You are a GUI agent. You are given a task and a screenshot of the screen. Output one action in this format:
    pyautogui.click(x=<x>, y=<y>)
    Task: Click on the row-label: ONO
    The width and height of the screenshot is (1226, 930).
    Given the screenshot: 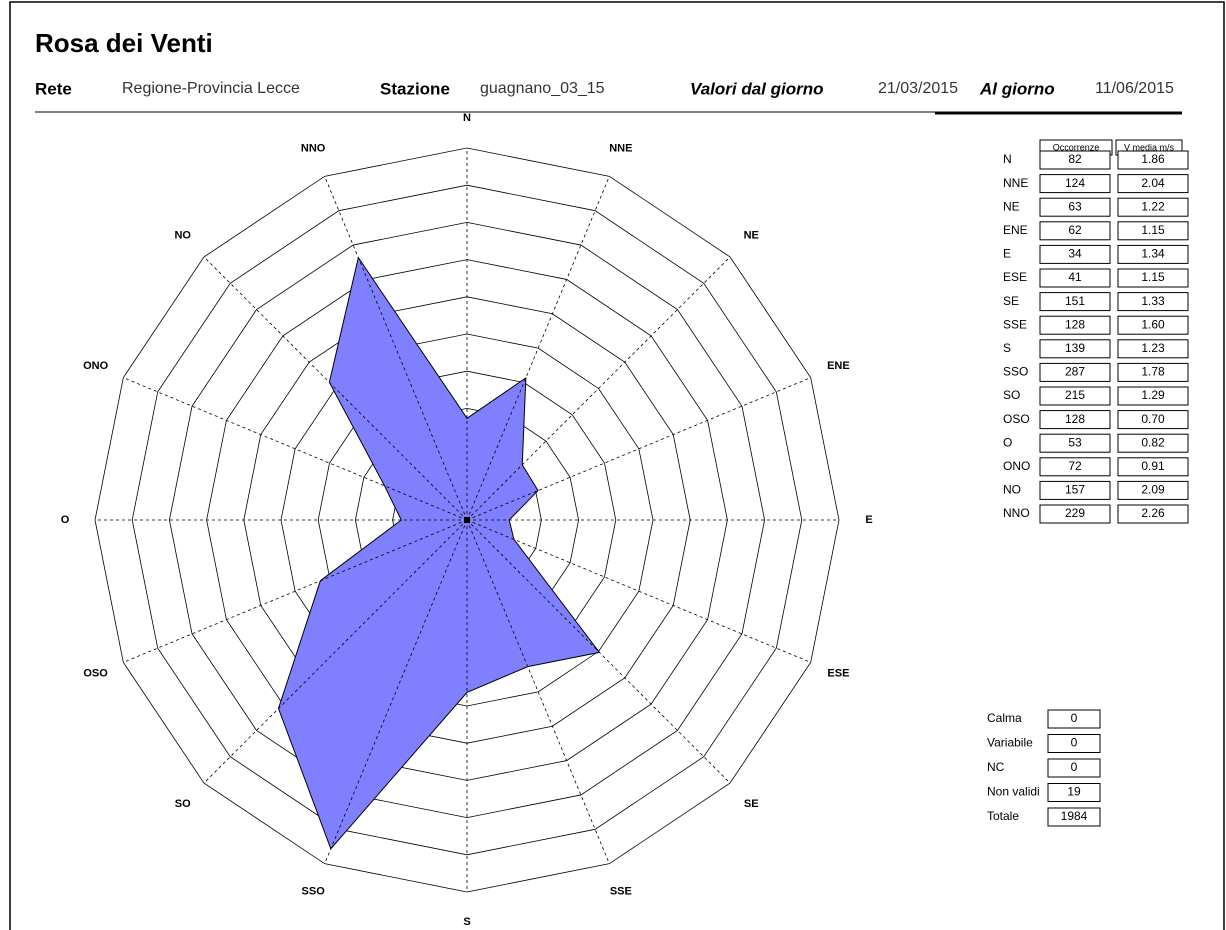 What is the action you would take?
    pyautogui.click(x=1016, y=466)
    